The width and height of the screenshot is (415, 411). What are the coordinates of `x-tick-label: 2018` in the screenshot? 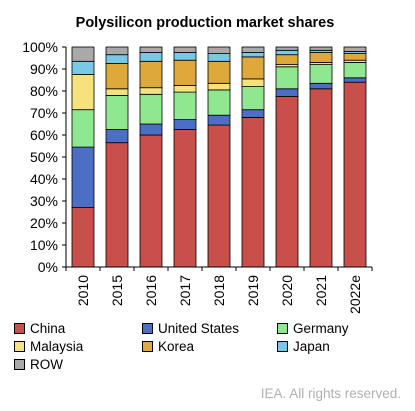 It's located at (219, 290).